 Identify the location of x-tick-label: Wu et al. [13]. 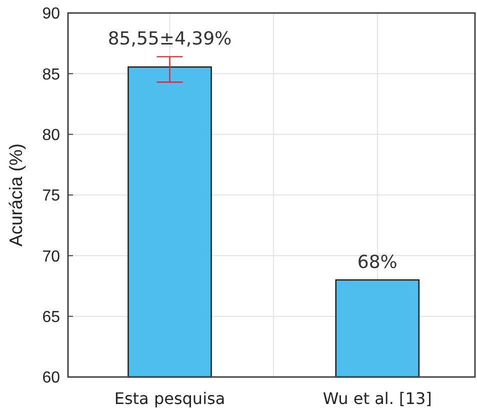
(377, 398).